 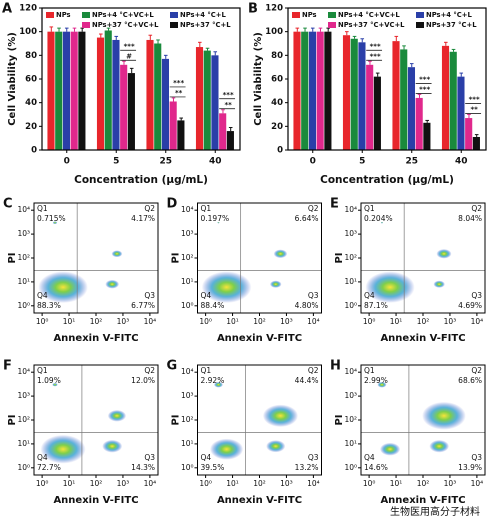 I want to click on quadrant-percent: 4.69%, so click(x=470, y=305).